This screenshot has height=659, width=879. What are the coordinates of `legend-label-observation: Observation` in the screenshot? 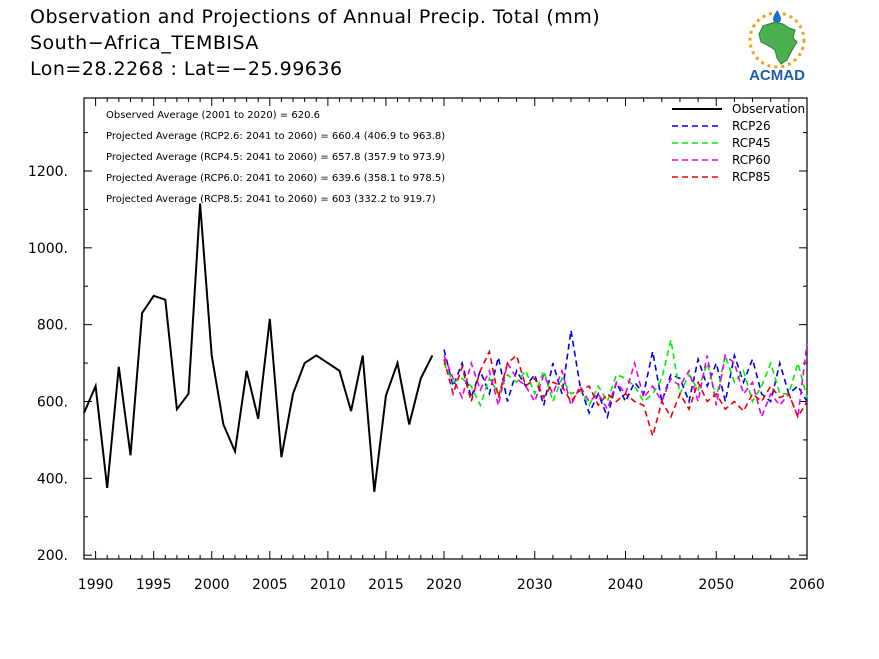 It's located at (768, 109).